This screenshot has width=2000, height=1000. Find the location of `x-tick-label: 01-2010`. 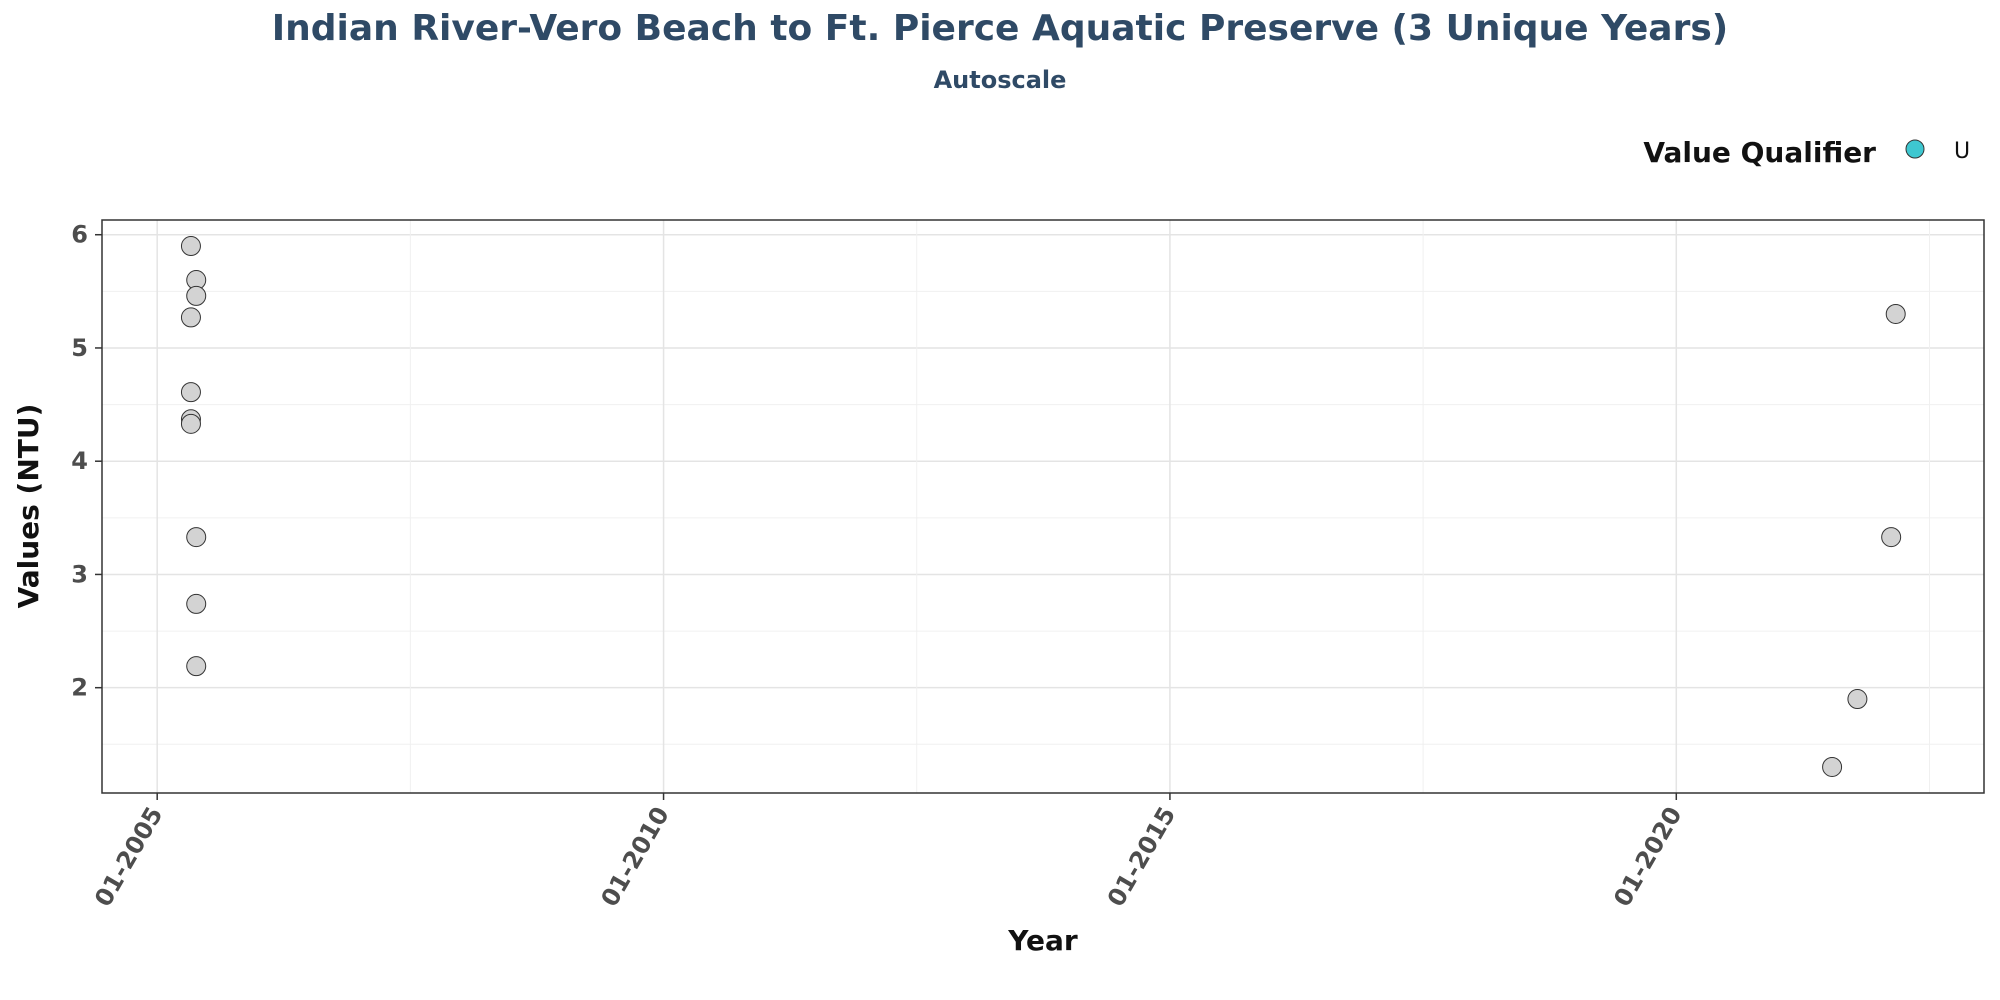

x-tick-label: 01-2010 is located at coordinates (634, 856).